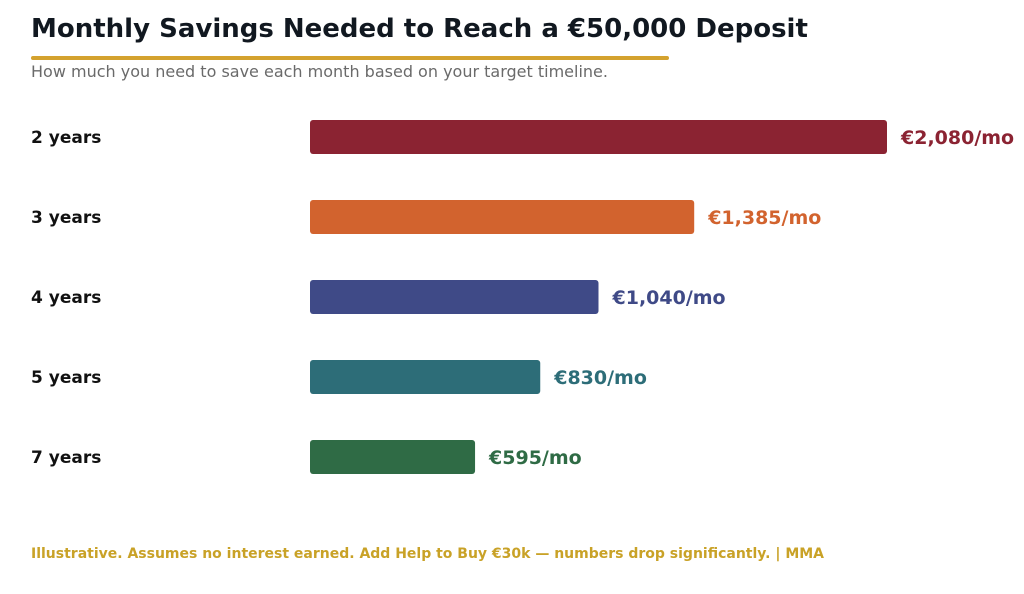 The width and height of the screenshot is (1024, 594). I want to click on value-label: €595/mo, so click(535, 458).